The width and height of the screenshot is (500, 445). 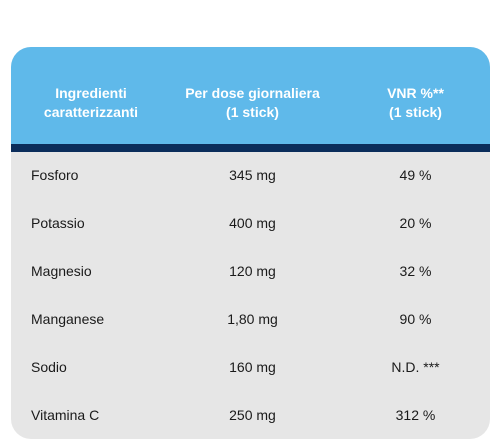 What do you see at coordinates (415, 271) in the screenshot?
I see `row-vnr: 32 %` at bounding box center [415, 271].